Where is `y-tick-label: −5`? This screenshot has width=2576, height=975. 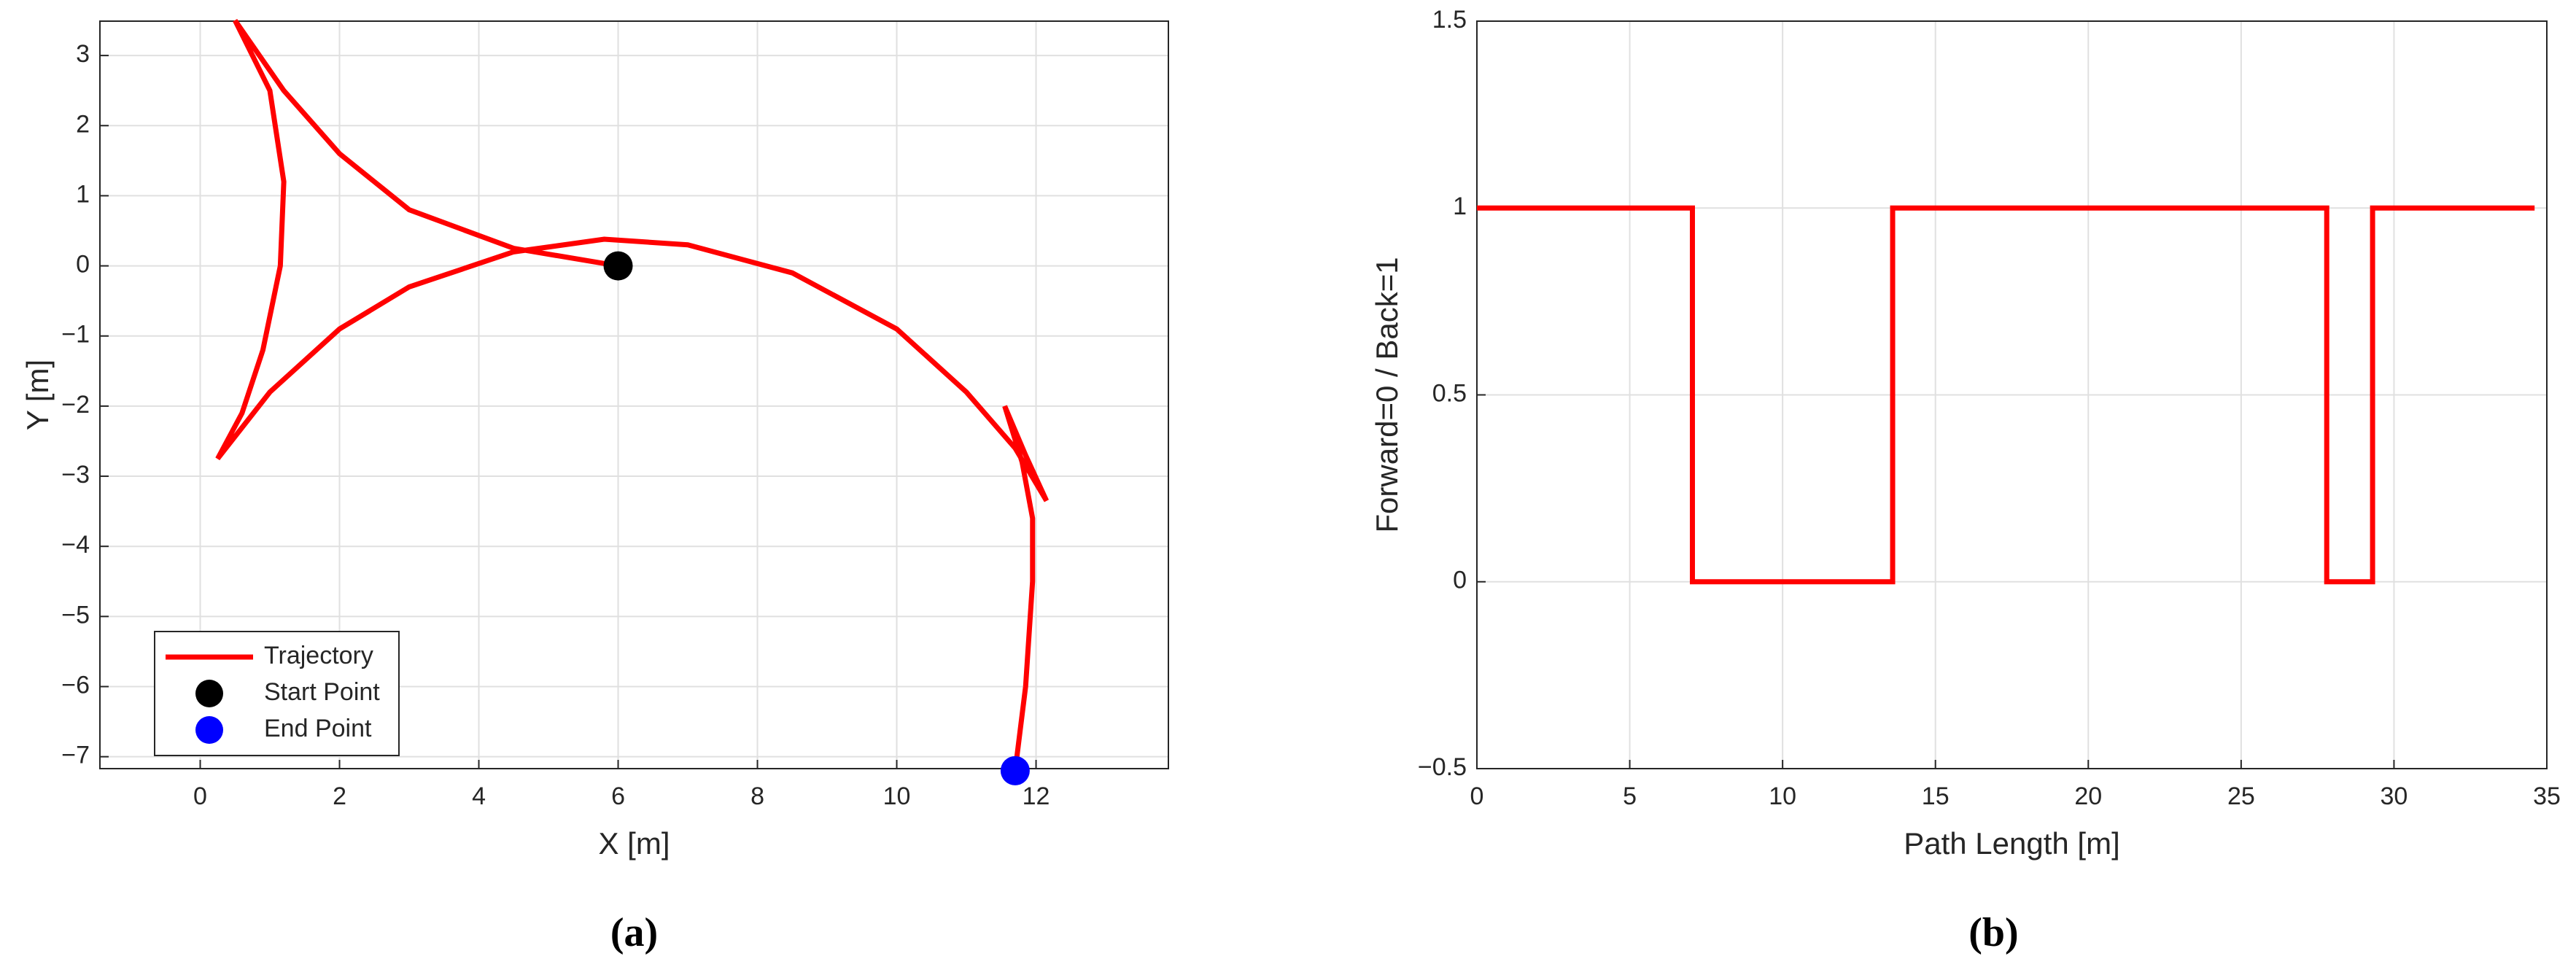
y-tick-label: −5 is located at coordinates (75, 615).